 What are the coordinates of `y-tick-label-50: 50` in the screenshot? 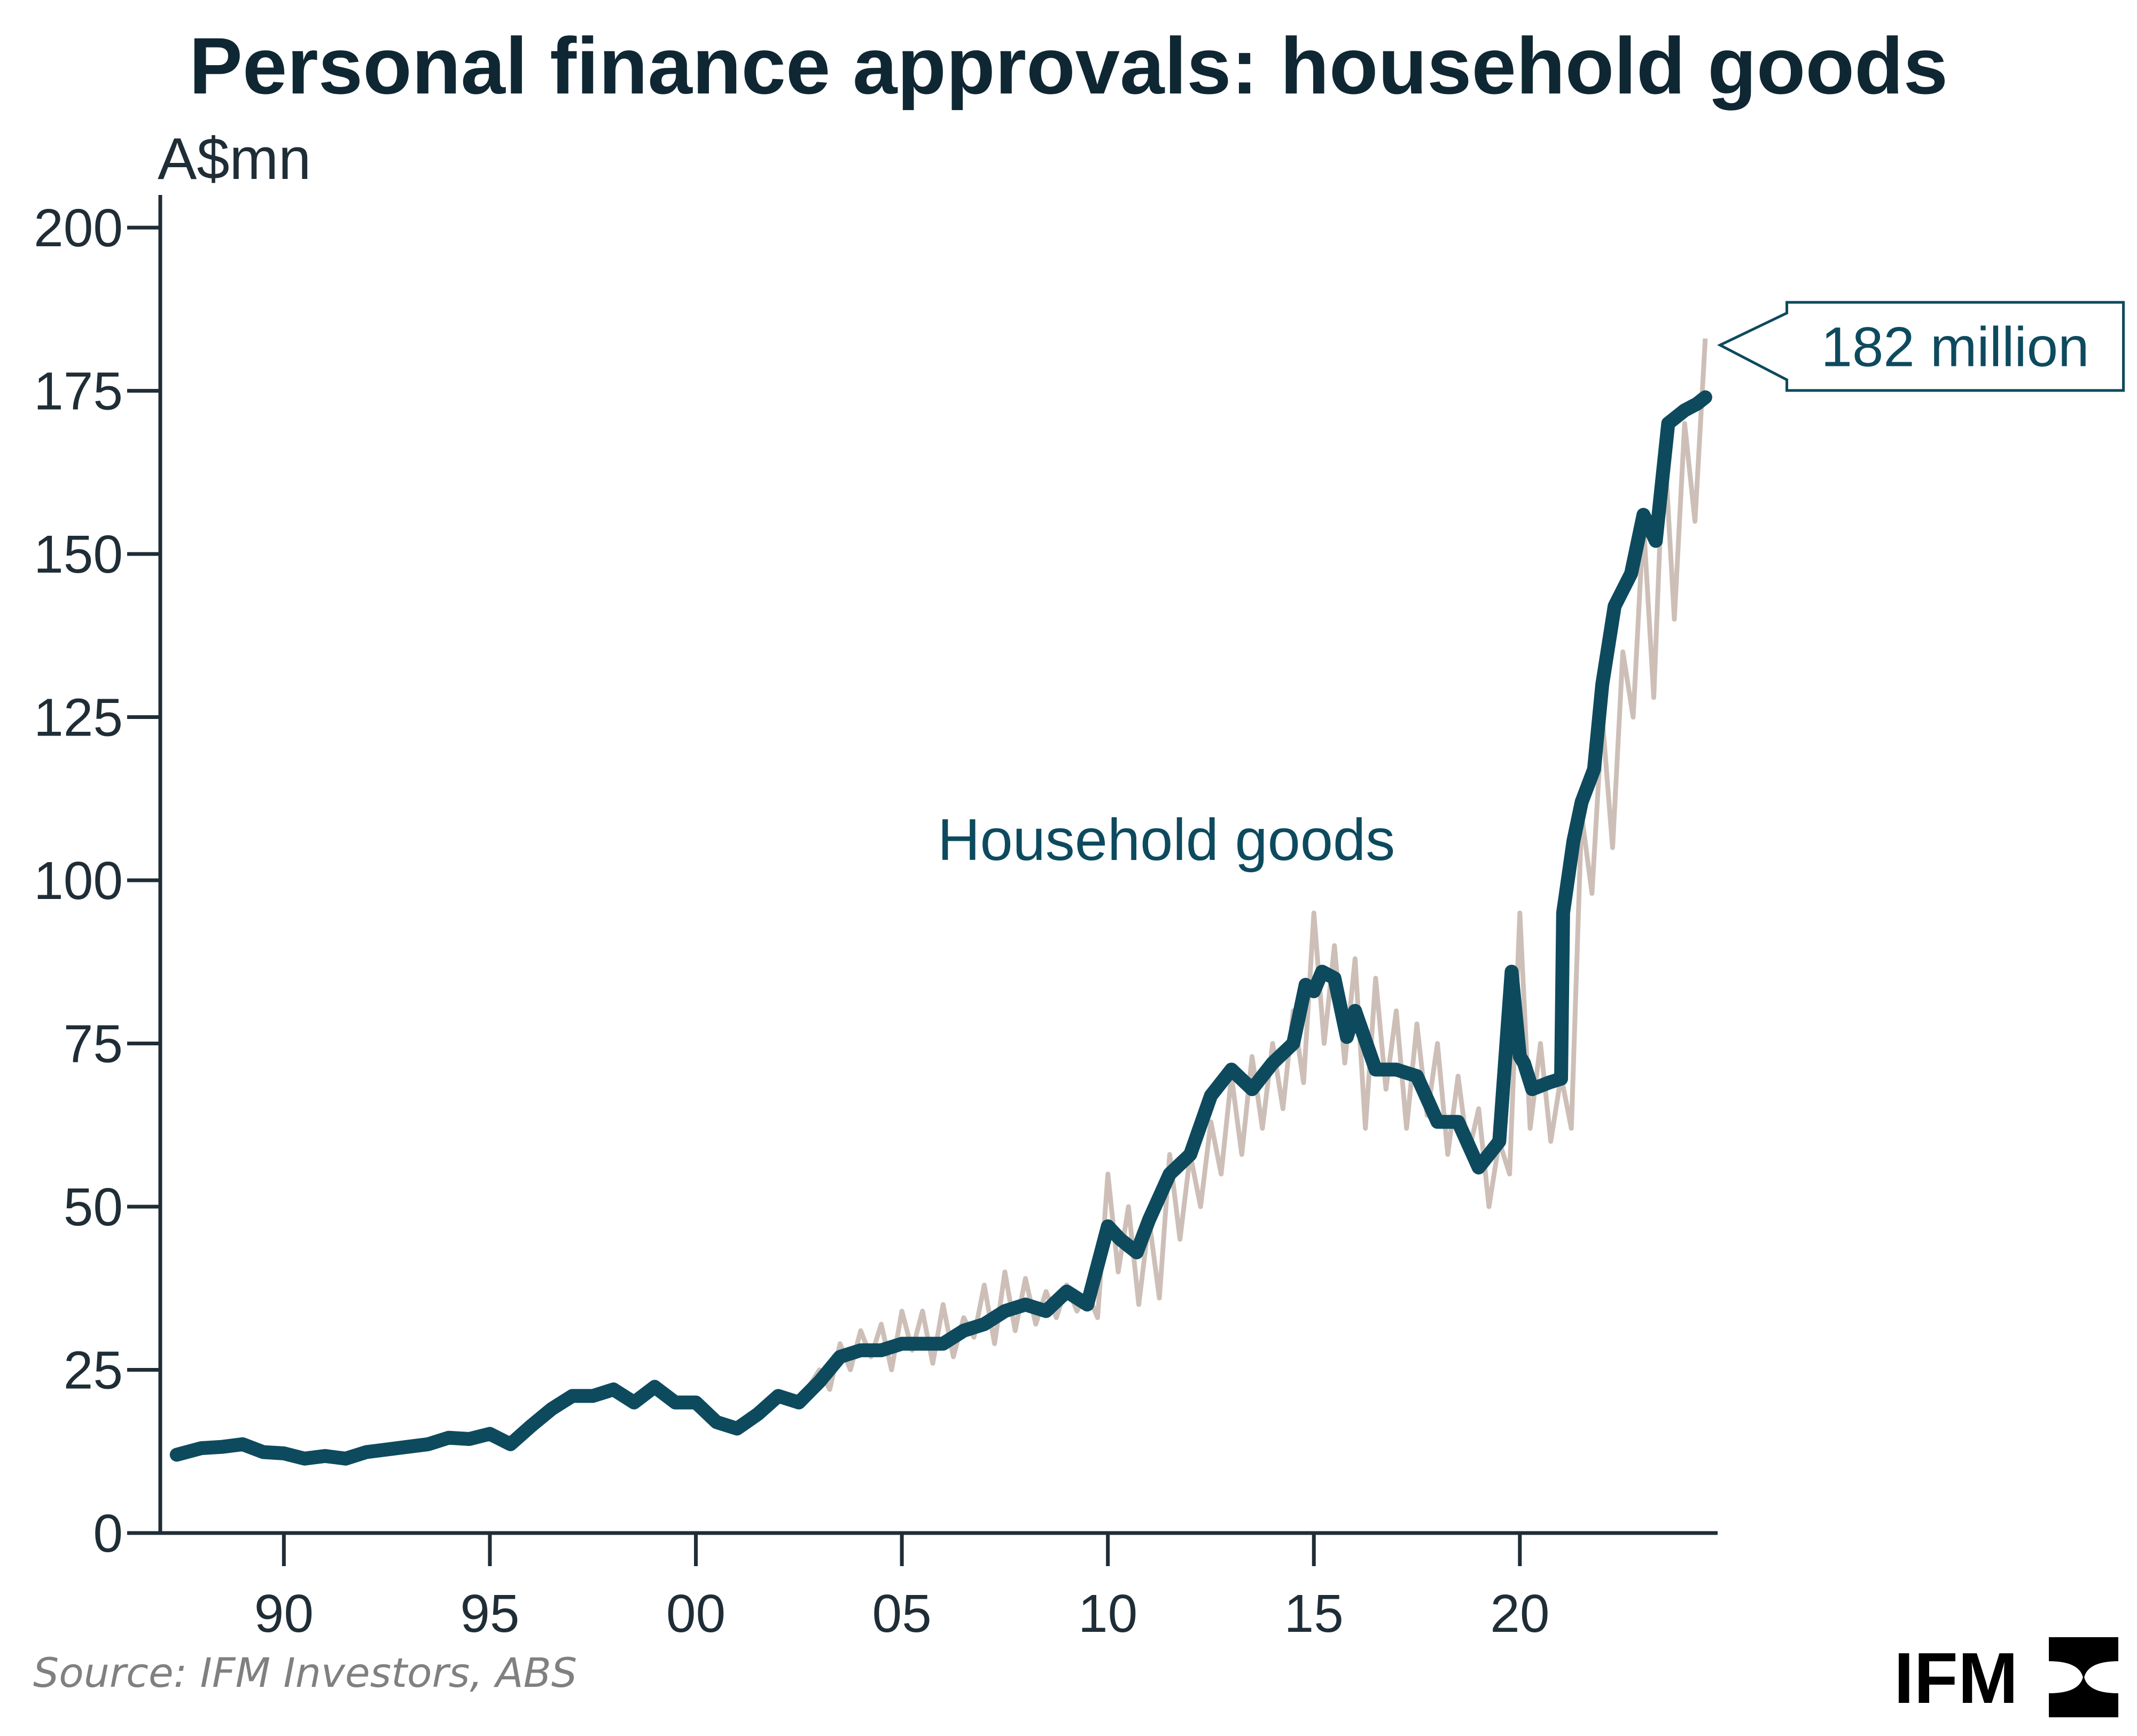 It's located at (93, 1207).